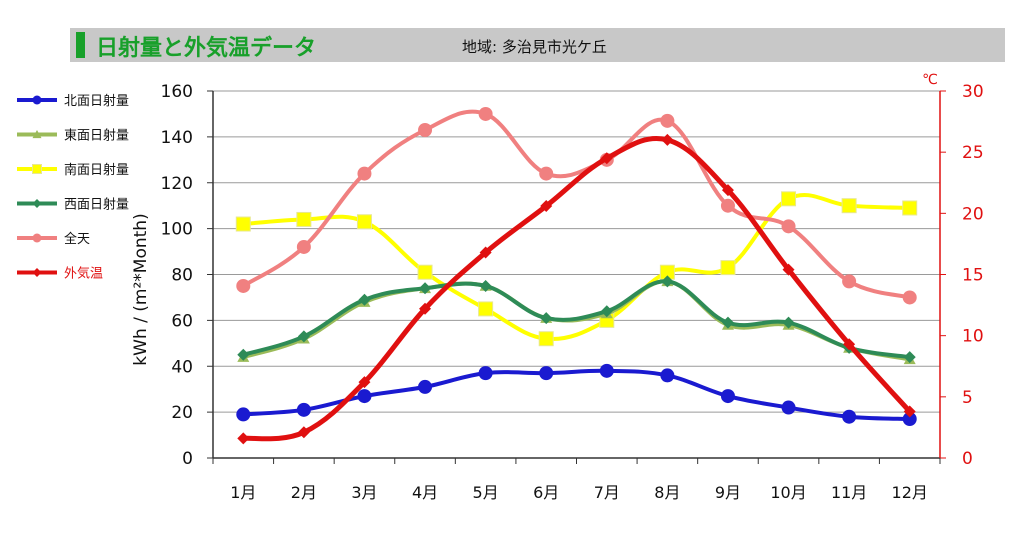 Image resolution: width=1024 pixels, height=533 pixels. What do you see at coordinates (177, 230) in the screenshot?
I see `y-tick-label: 100` at bounding box center [177, 230].